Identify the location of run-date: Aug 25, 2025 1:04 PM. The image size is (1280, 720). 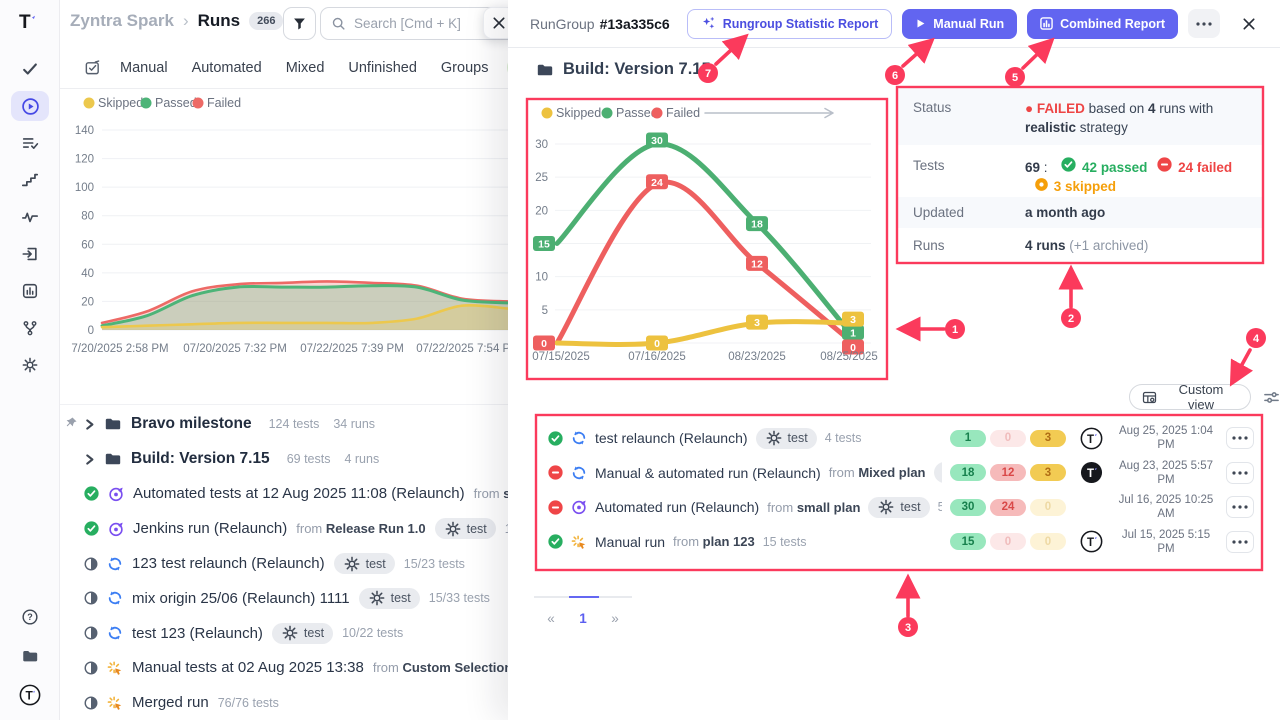
(1166, 438).